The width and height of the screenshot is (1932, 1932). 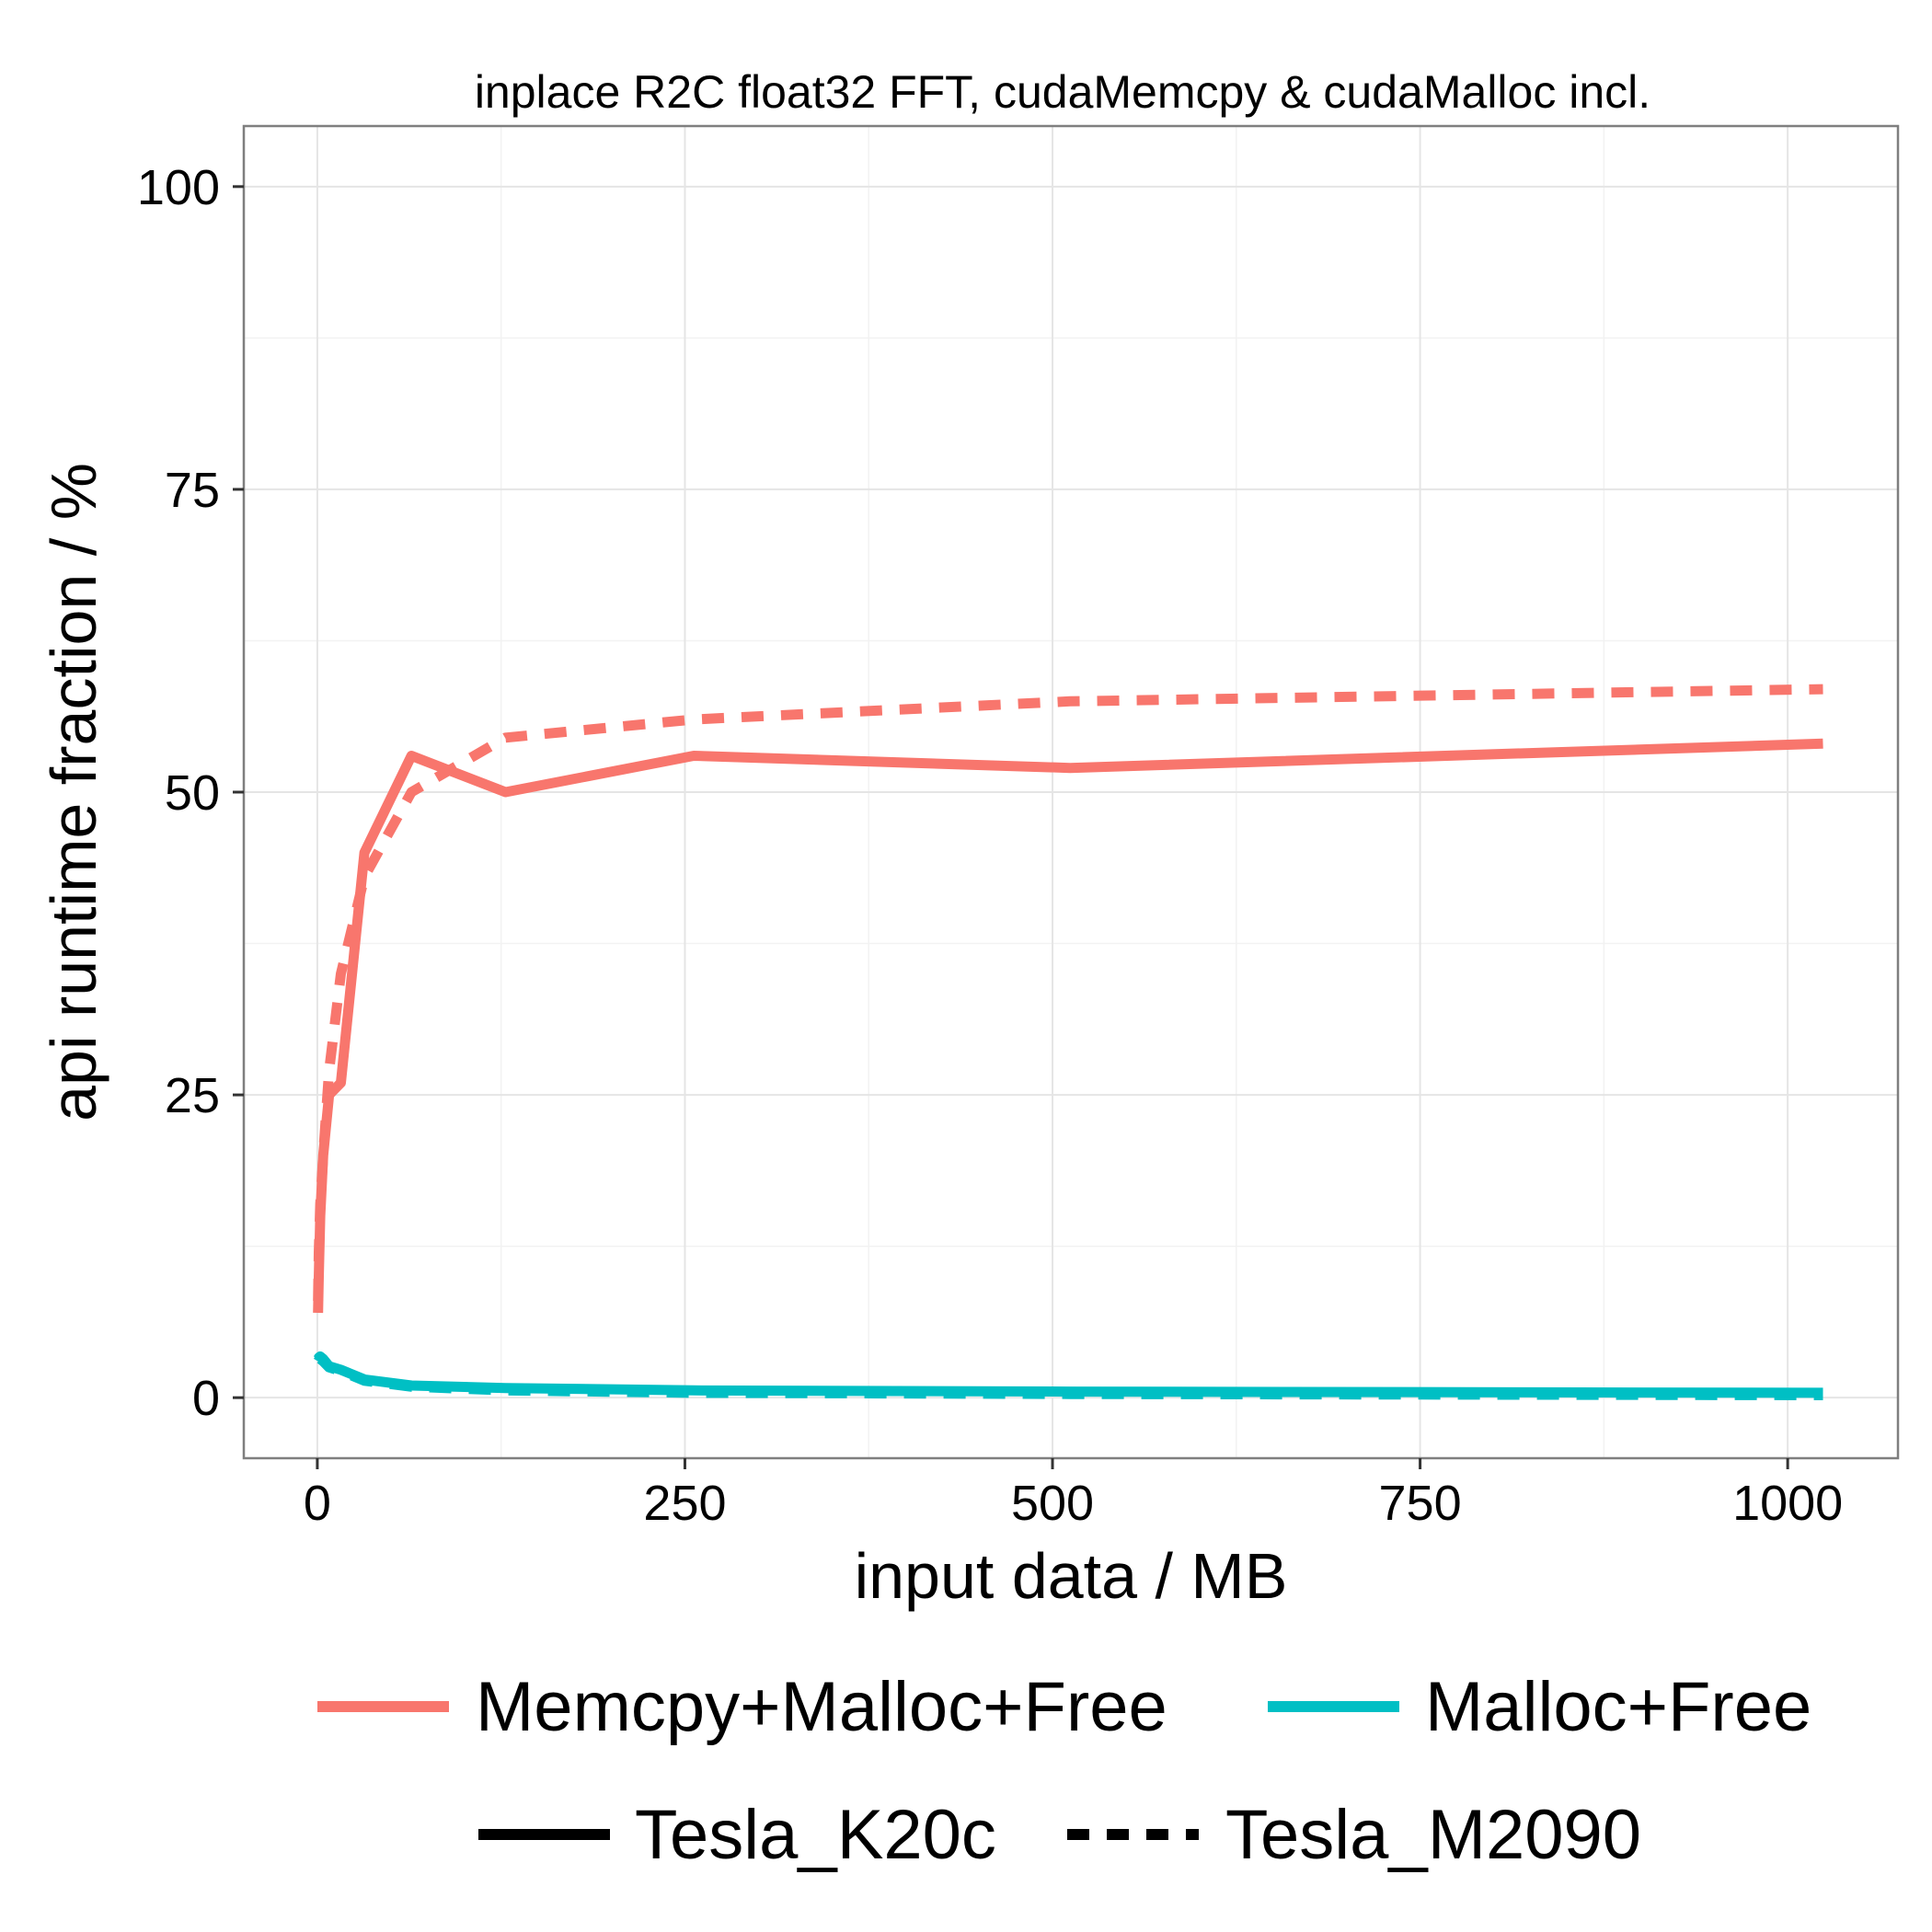 I want to click on y-tick-label: 100, so click(x=178, y=187).